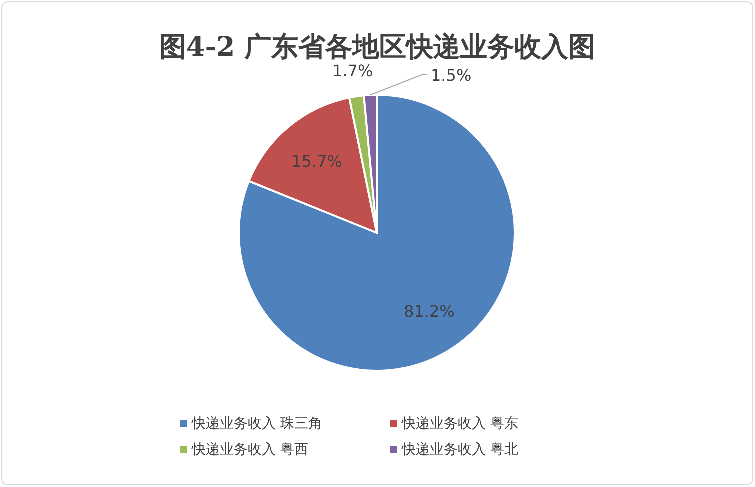 The height and width of the screenshot is (487, 755). I want to click on legend-label: 快递业务收入 粤东, so click(459, 424).